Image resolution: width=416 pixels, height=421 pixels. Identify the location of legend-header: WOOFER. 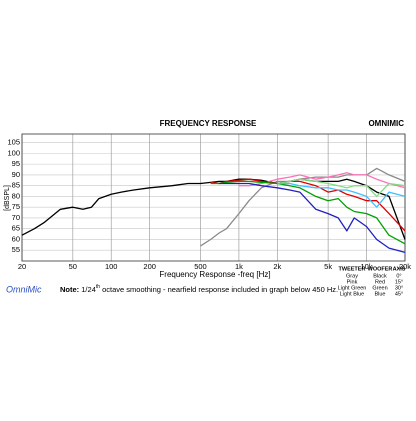
(380, 269).